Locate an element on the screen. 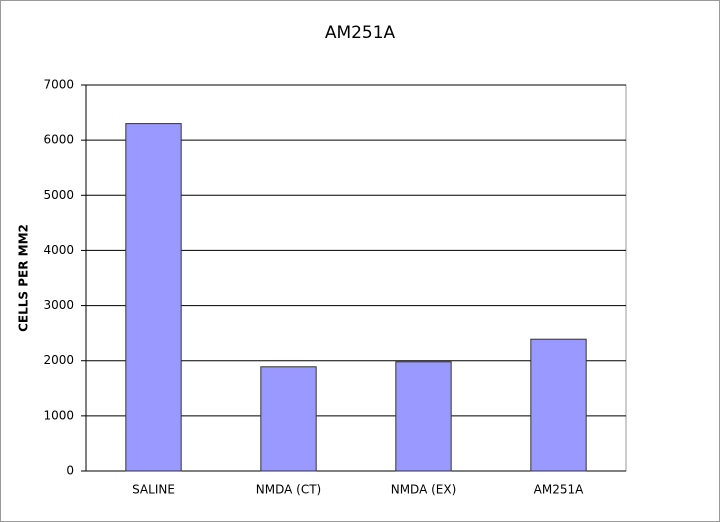  y-tick-label: 3000 is located at coordinates (58, 305).